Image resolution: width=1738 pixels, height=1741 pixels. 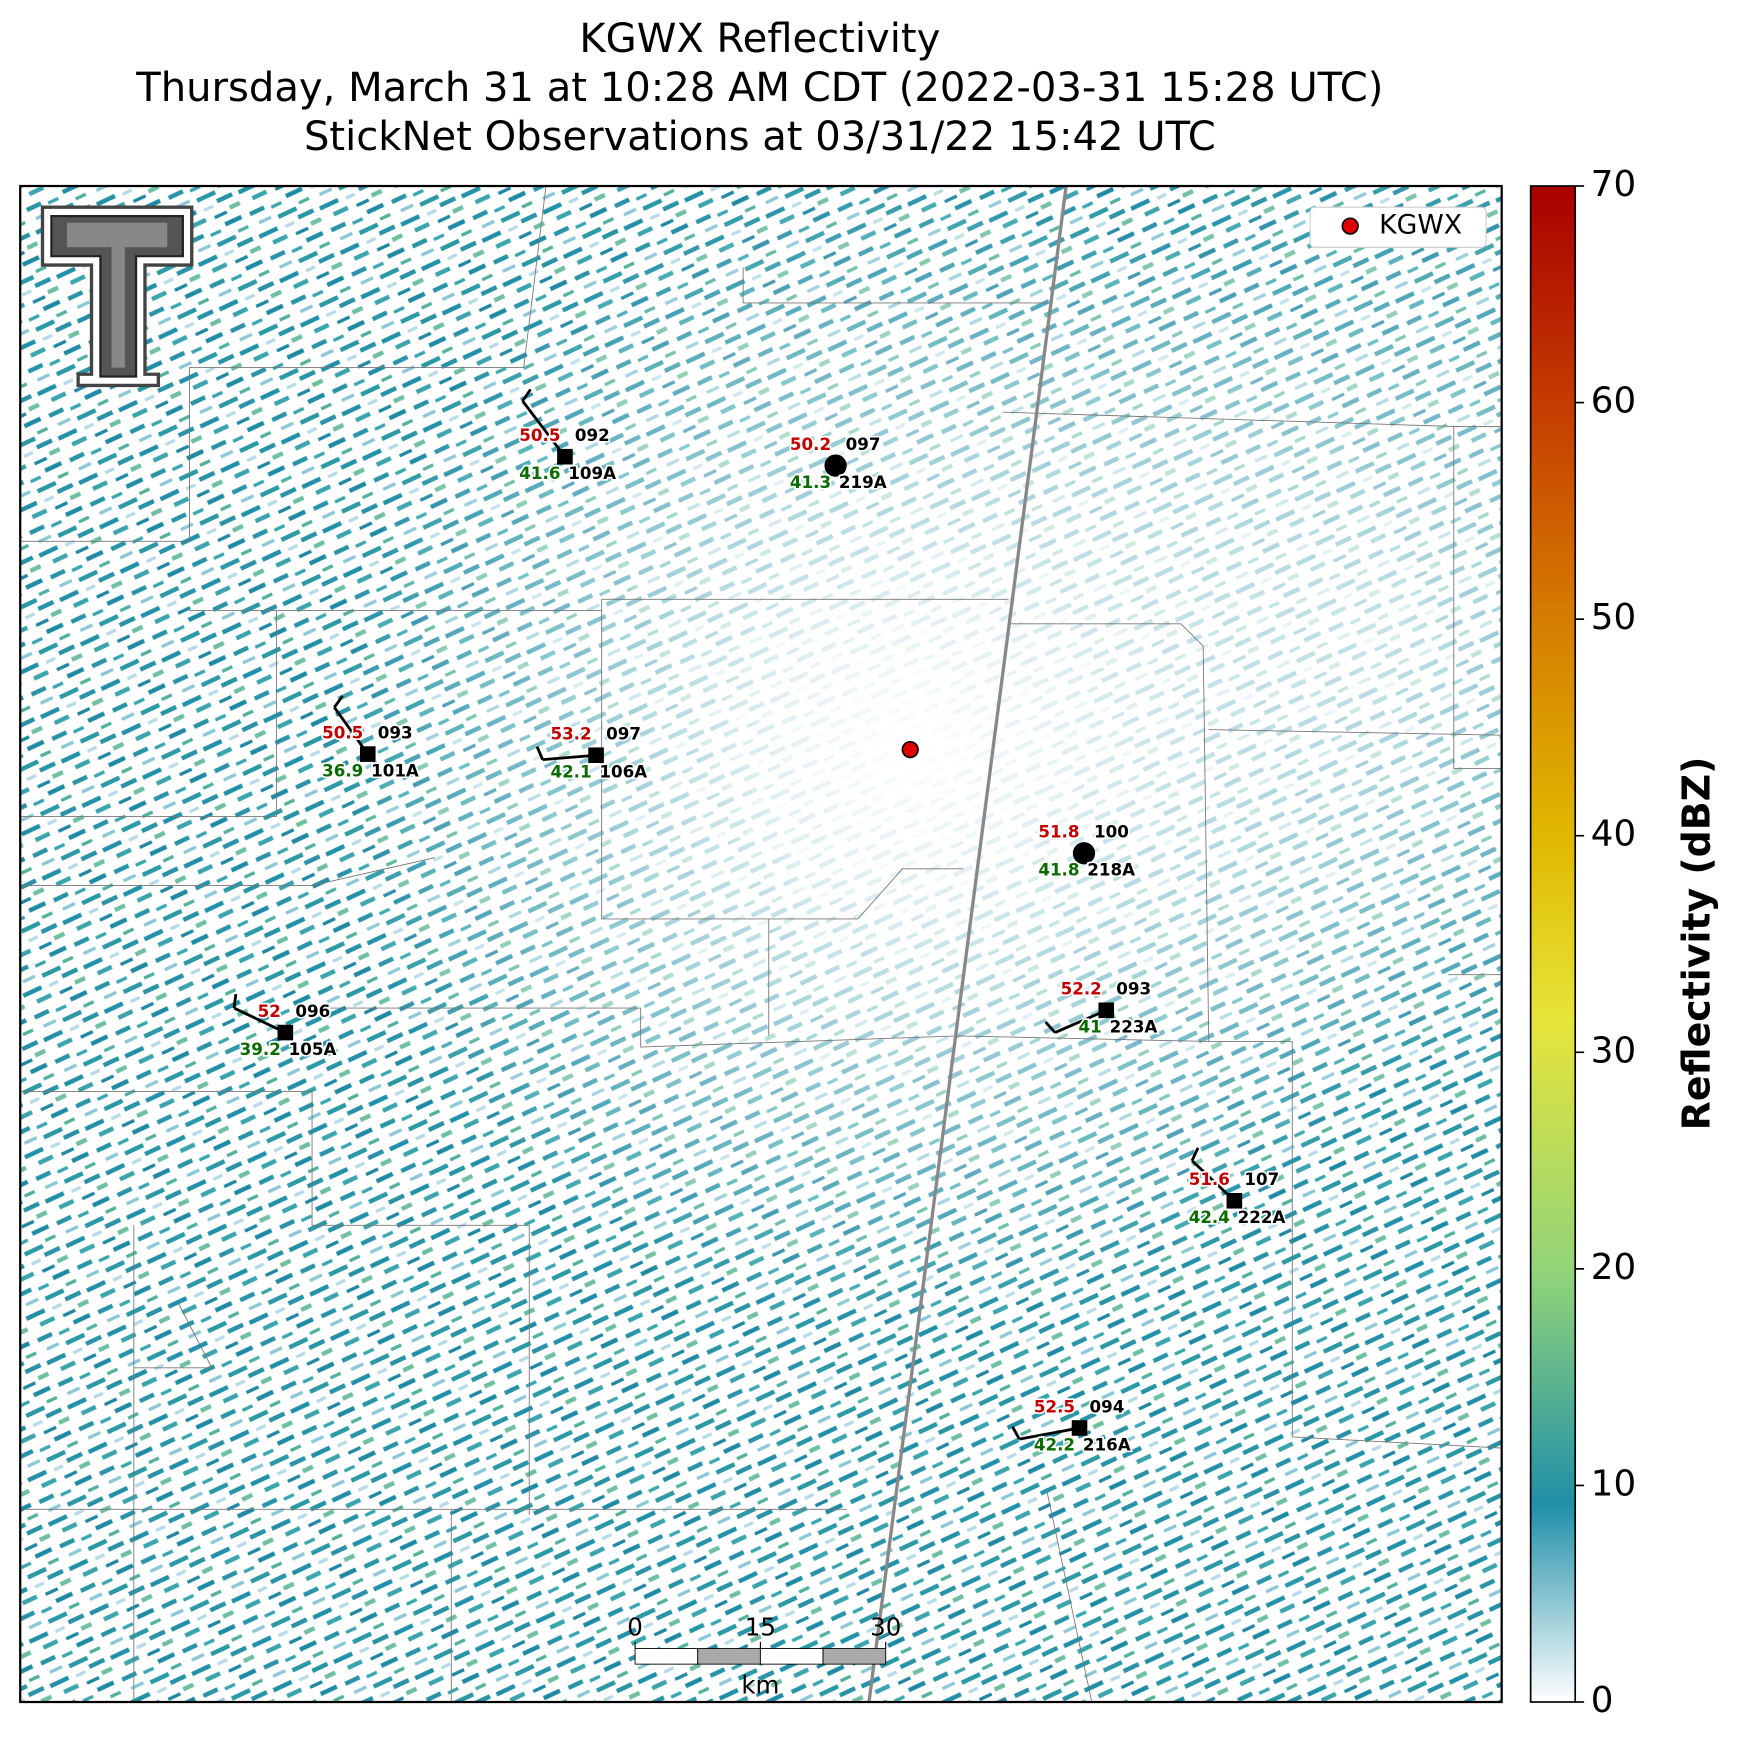 I want to click on pressure-code: 094, so click(x=1107, y=1406).